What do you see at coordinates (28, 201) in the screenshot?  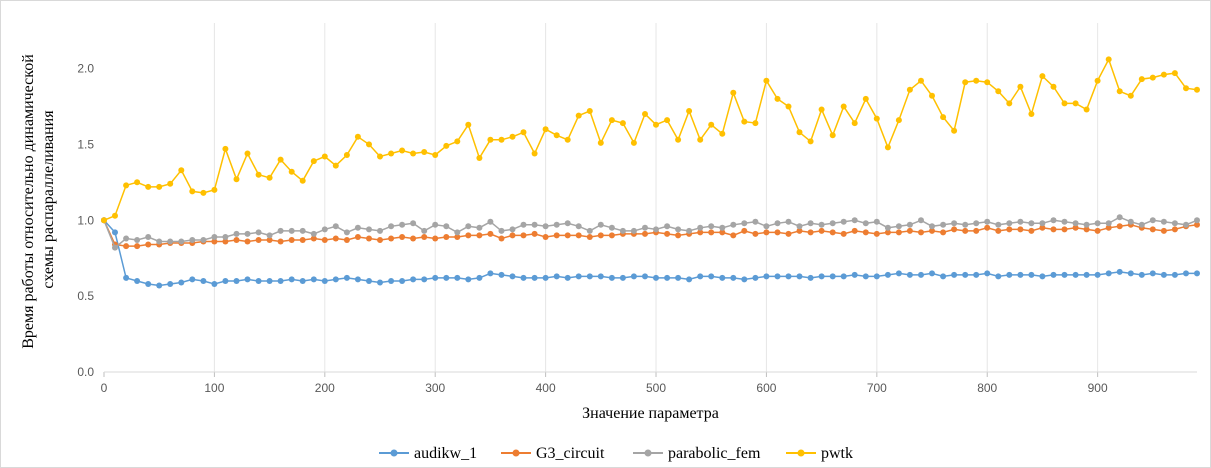 I see `y-axis-title-line-1: Время работы относительно динамической` at bounding box center [28, 201].